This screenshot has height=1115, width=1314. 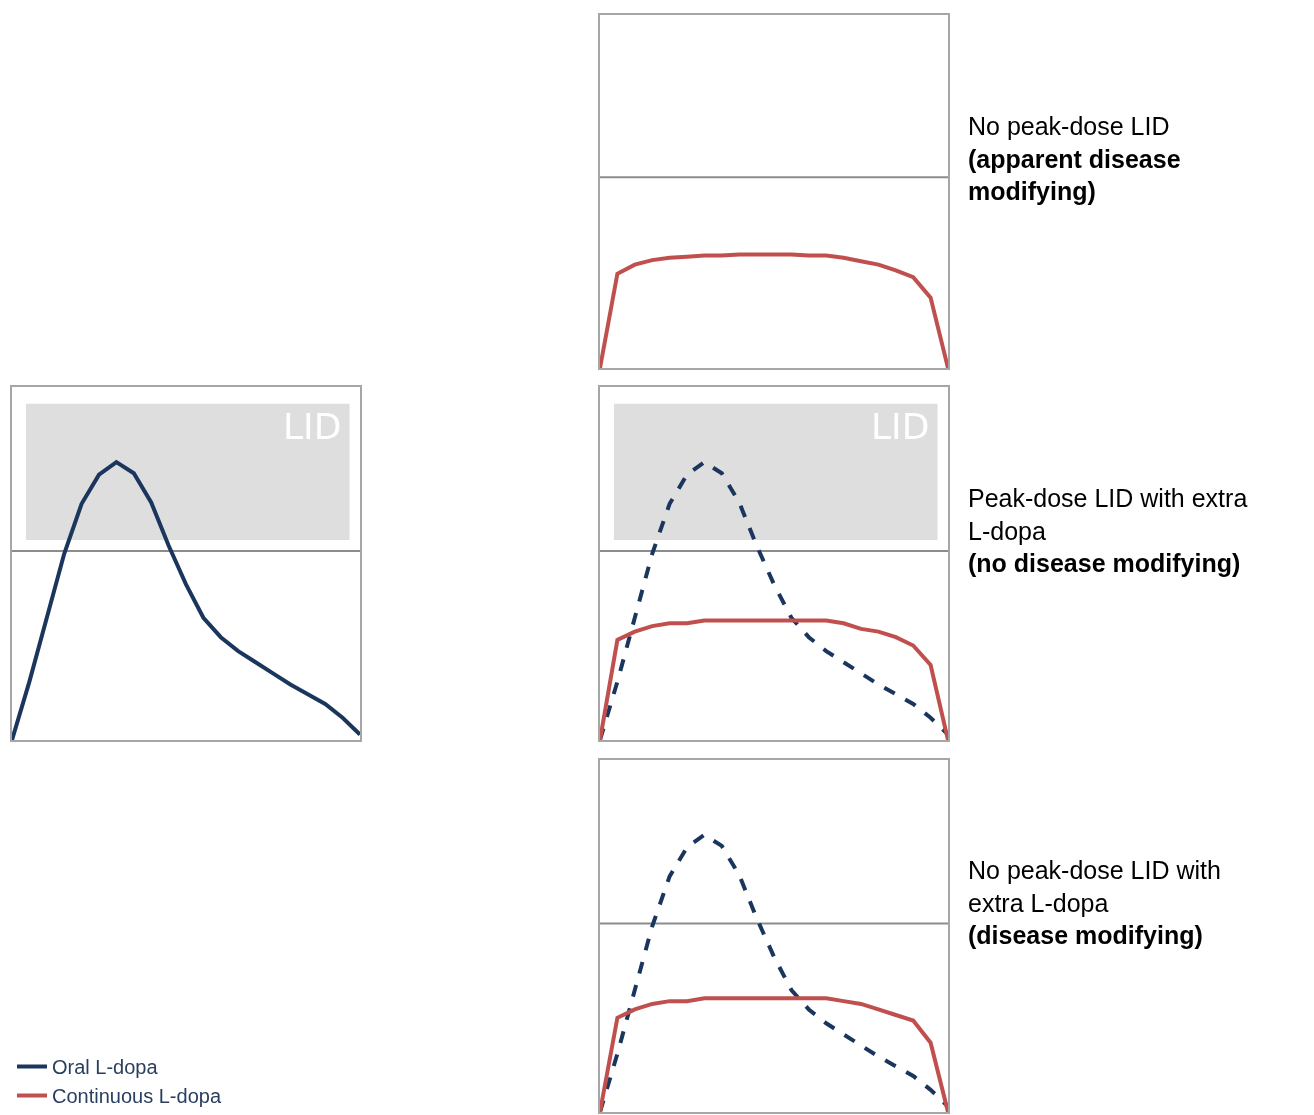 I want to click on legend-label: Oral L-dopa, so click(x=105, y=1067).